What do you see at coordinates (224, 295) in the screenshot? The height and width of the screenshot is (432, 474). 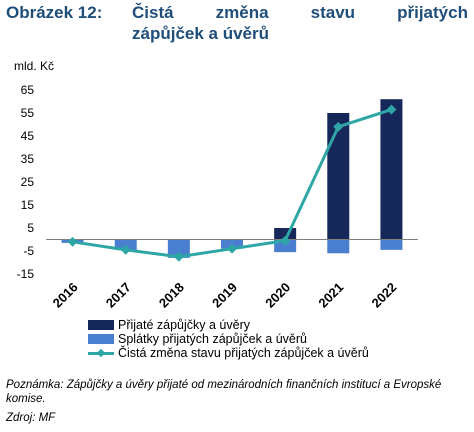 I see `x-tick-label: 2019` at bounding box center [224, 295].